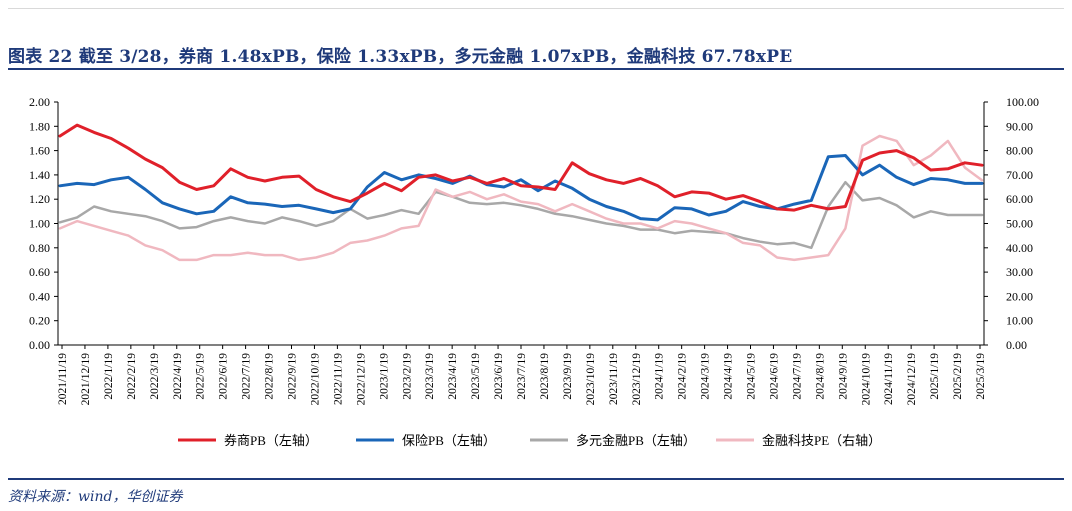 Image resolution: width=1072 pixels, height=511 pixels. What do you see at coordinates (797, 376) in the screenshot?
I see `x-tick-label: 2024/7/19` at bounding box center [797, 376].